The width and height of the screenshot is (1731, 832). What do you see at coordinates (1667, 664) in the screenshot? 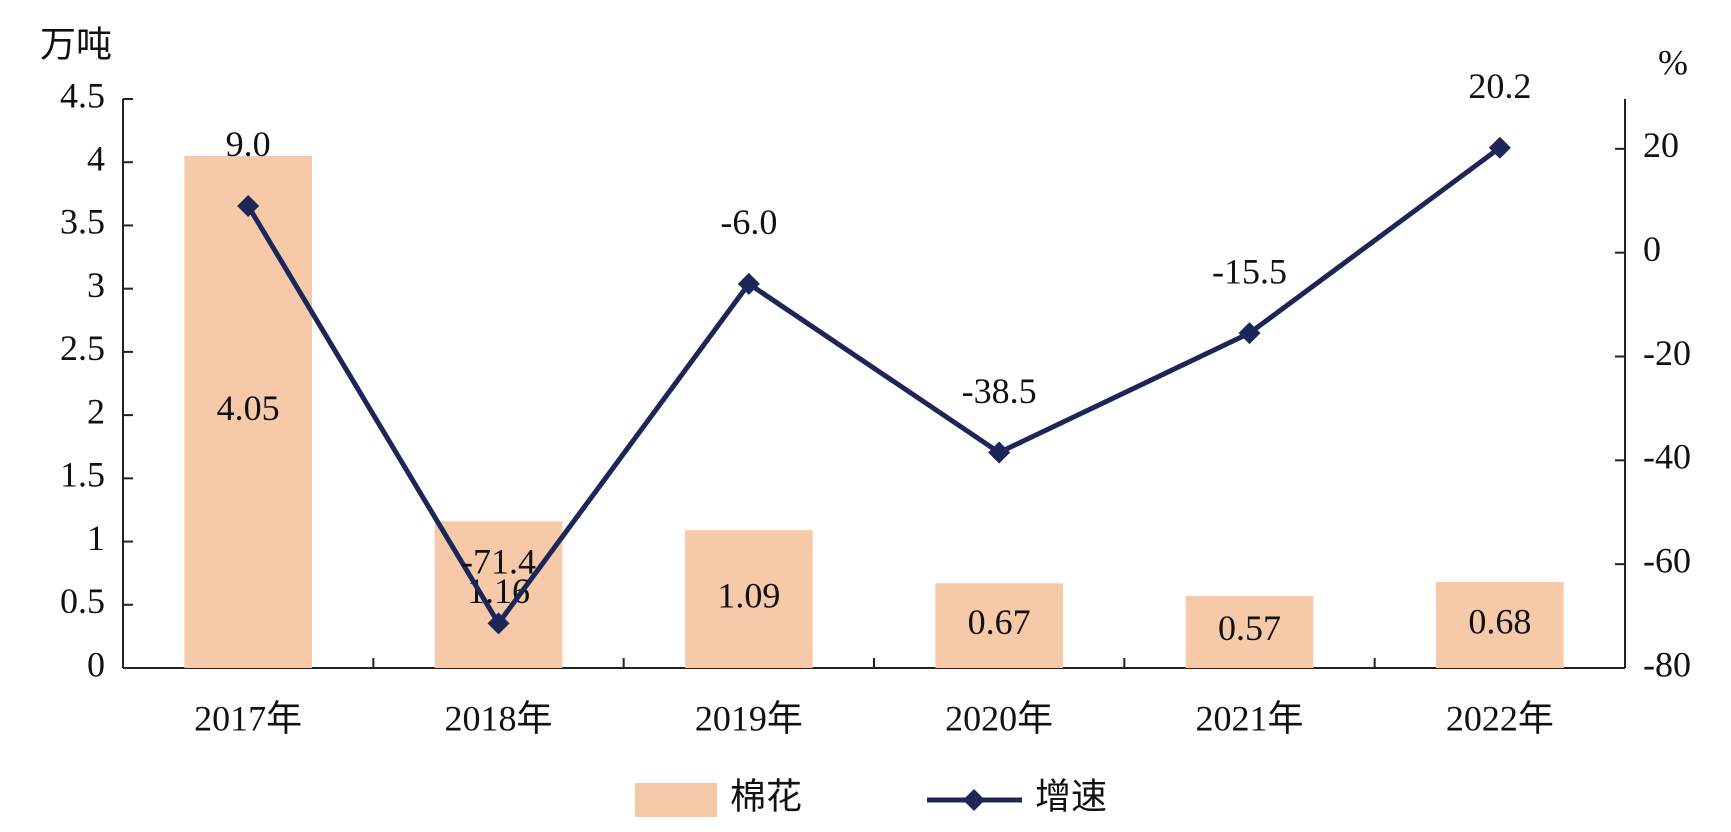
I see `y2-tick-label: -80` at bounding box center [1667, 664].